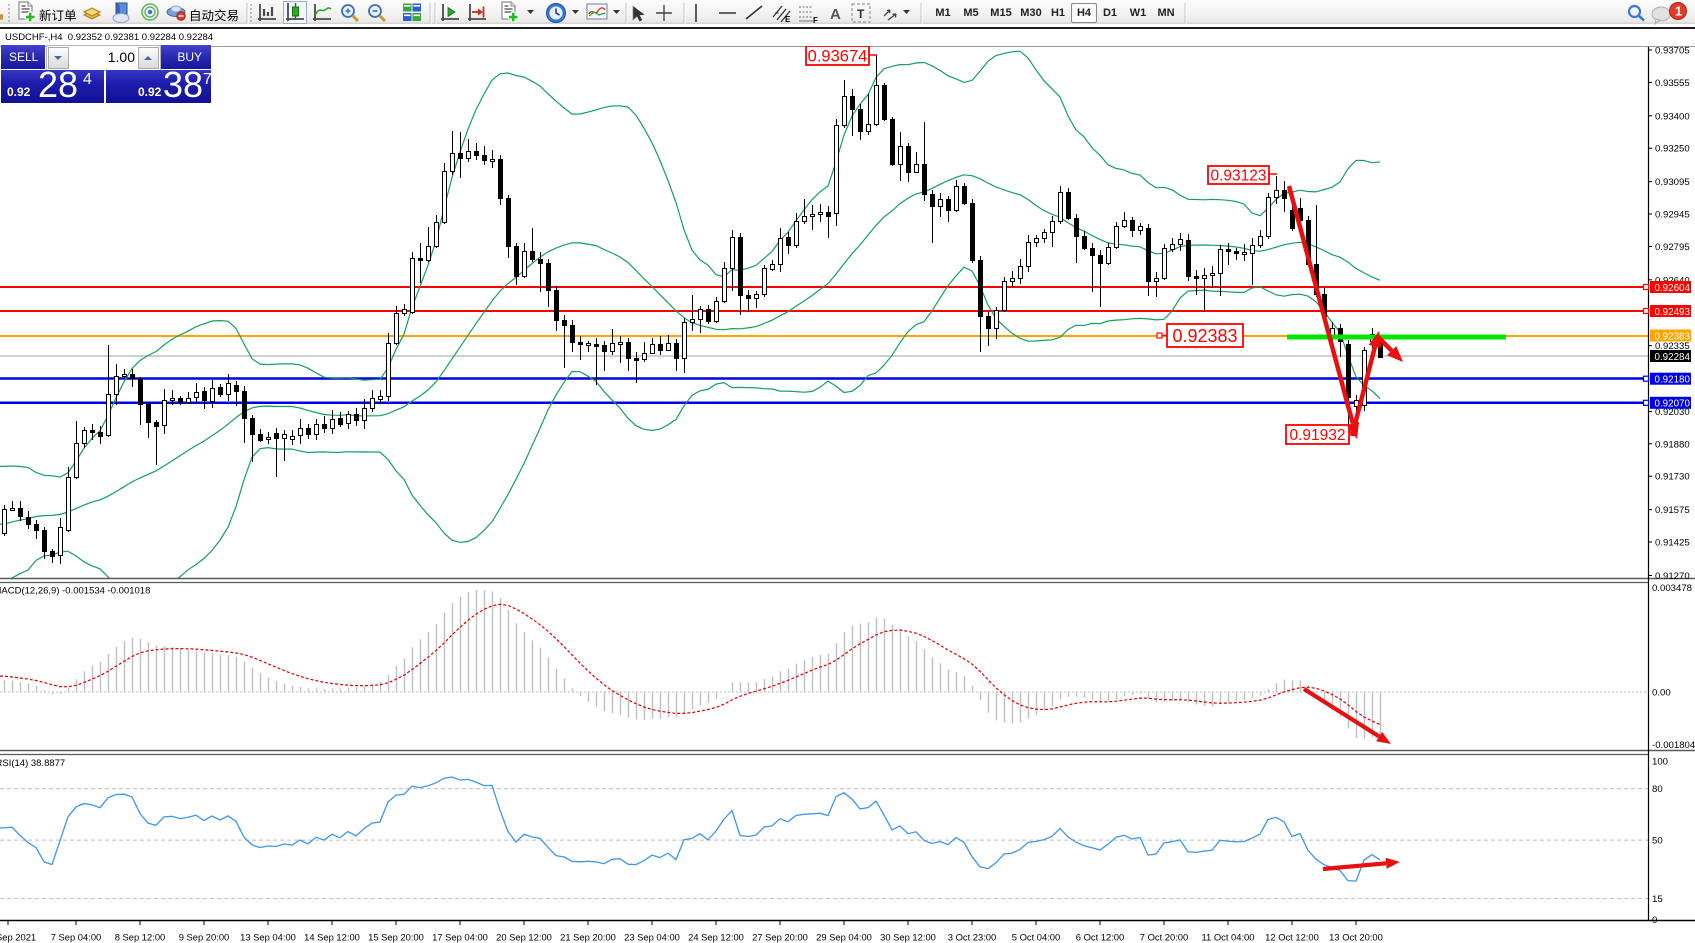  I want to click on svg-text: 0.92795, so click(1672, 247).